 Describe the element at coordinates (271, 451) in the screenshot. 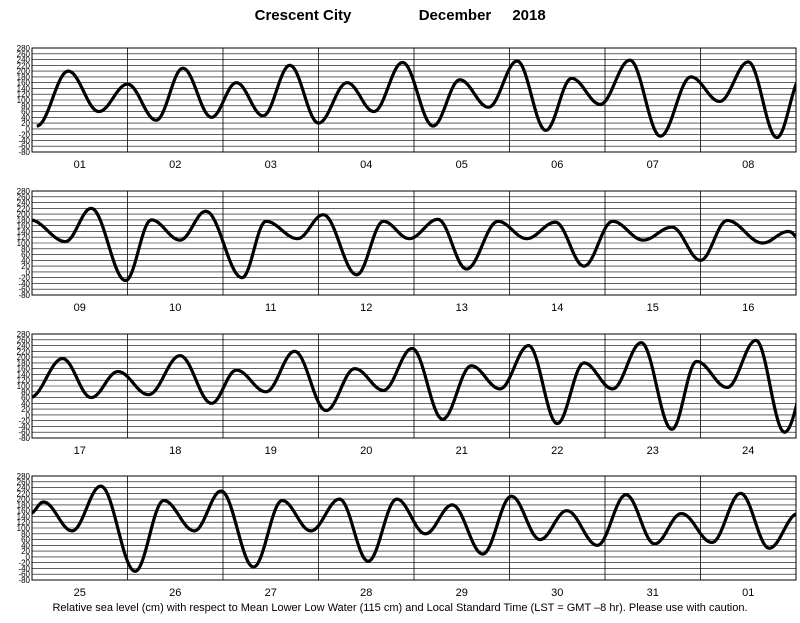

I see `day-label: 19` at that location.